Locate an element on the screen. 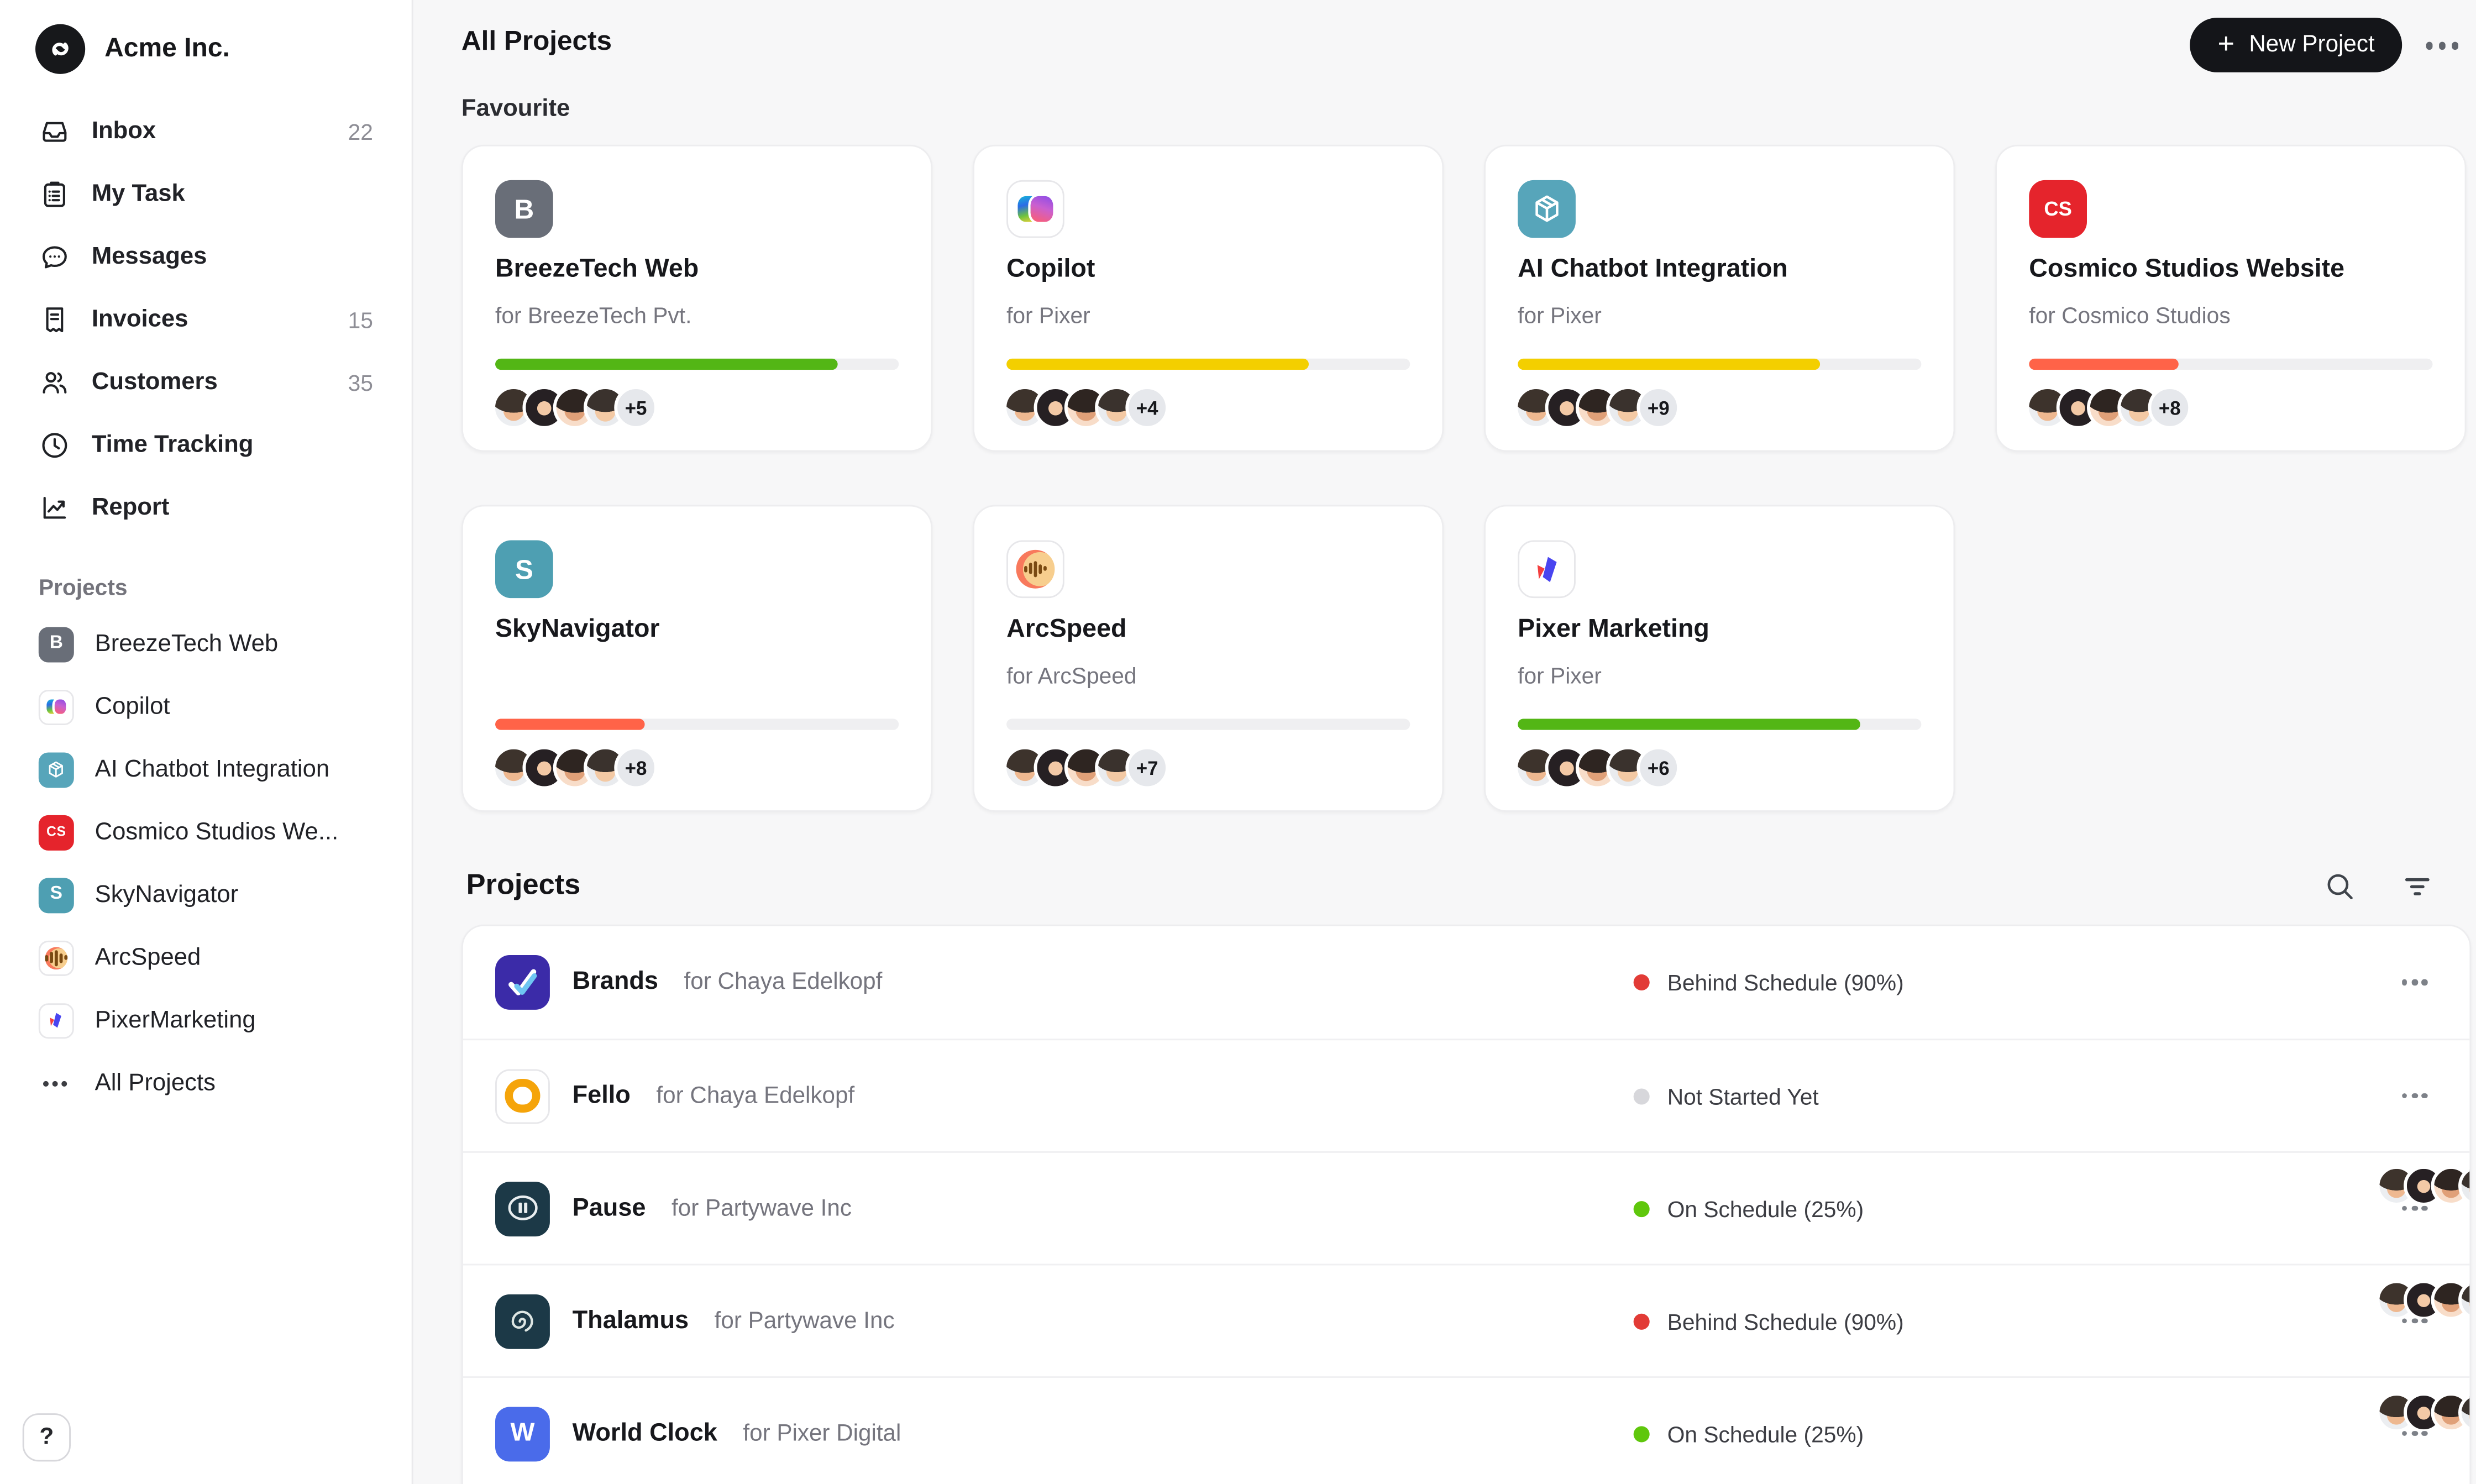 The height and width of the screenshot is (1484, 2476). sidebar-item-invoices: Invoices 15 is located at coordinates (206, 319).